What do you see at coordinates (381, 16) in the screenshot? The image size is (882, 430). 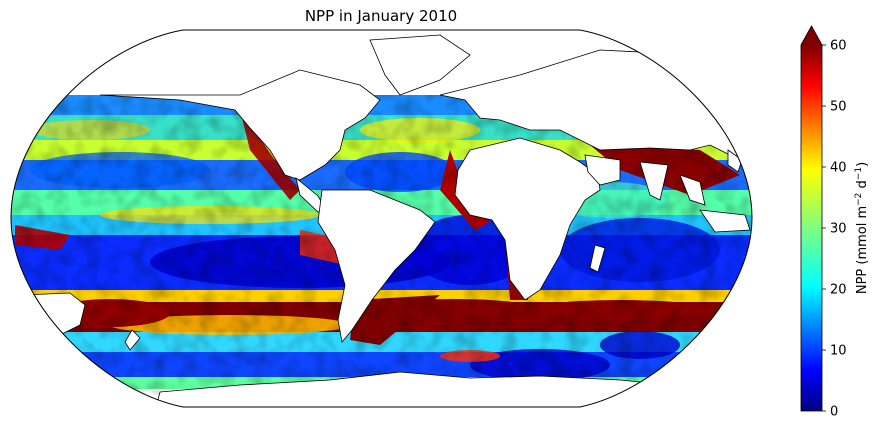 I see `map-title: NPP in January 2010` at bounding box center [381, 16].